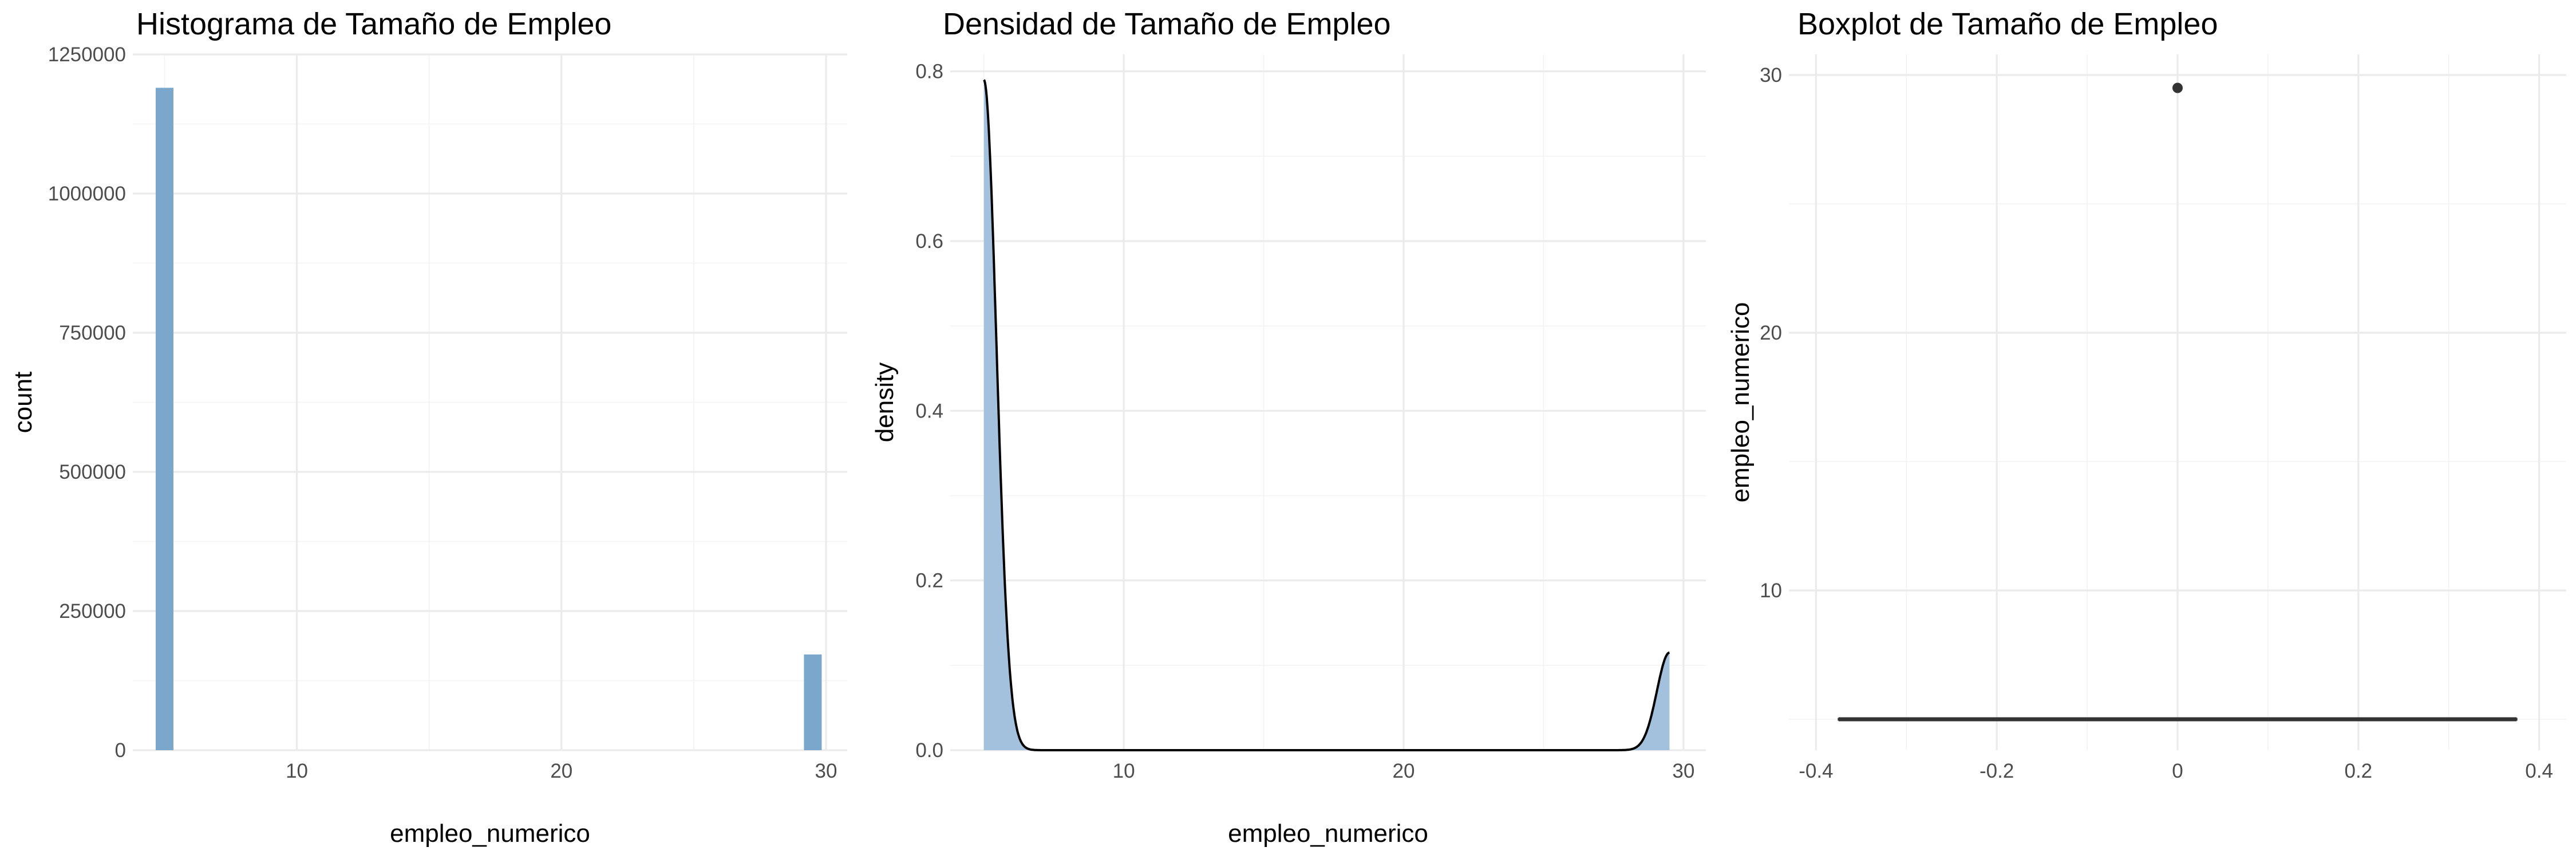 The image size is (2576, 859). Describe the element at coordinates (2177, 88) in the screenshot. I see `outlier-point` at that location.